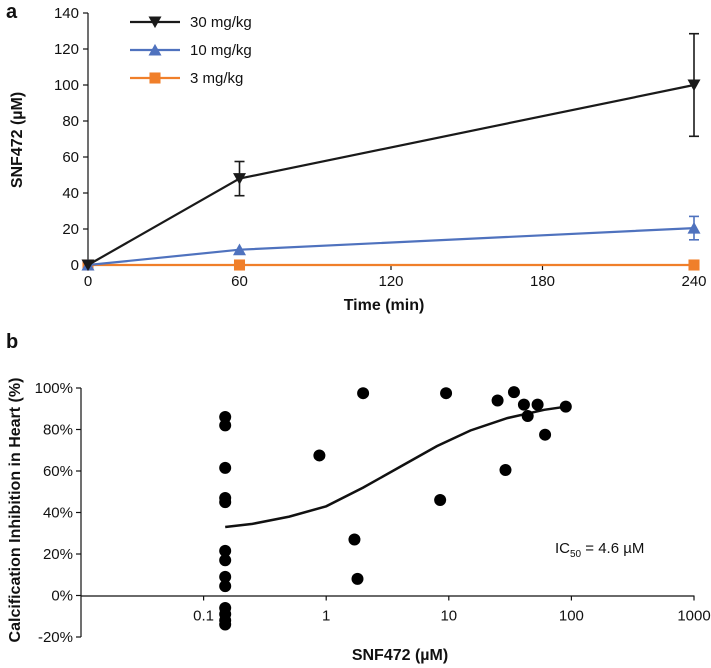  Describe the element at coordinates (75, 265) in the screenshot. I see `panel-a-y-tick-label: 0` at that location.